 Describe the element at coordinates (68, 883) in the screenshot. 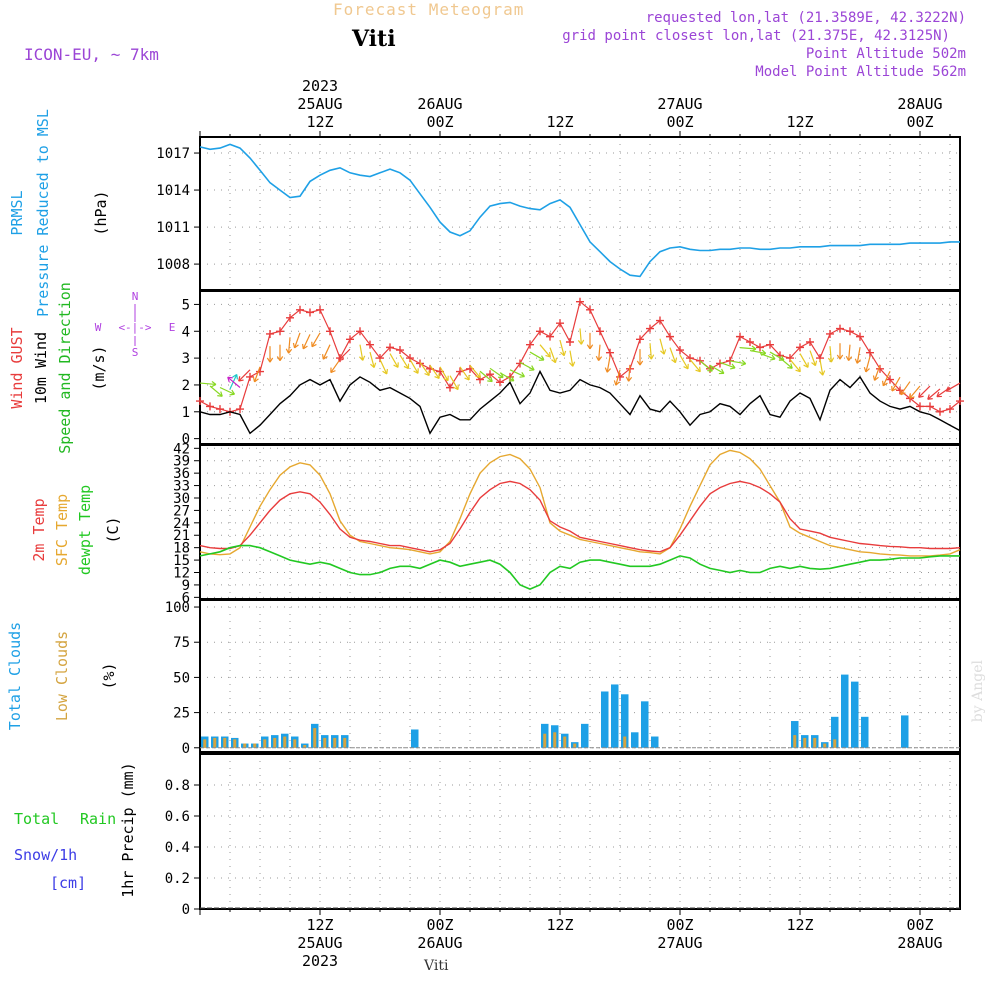

I see `precip-snow-unit: [cm]` at that location.